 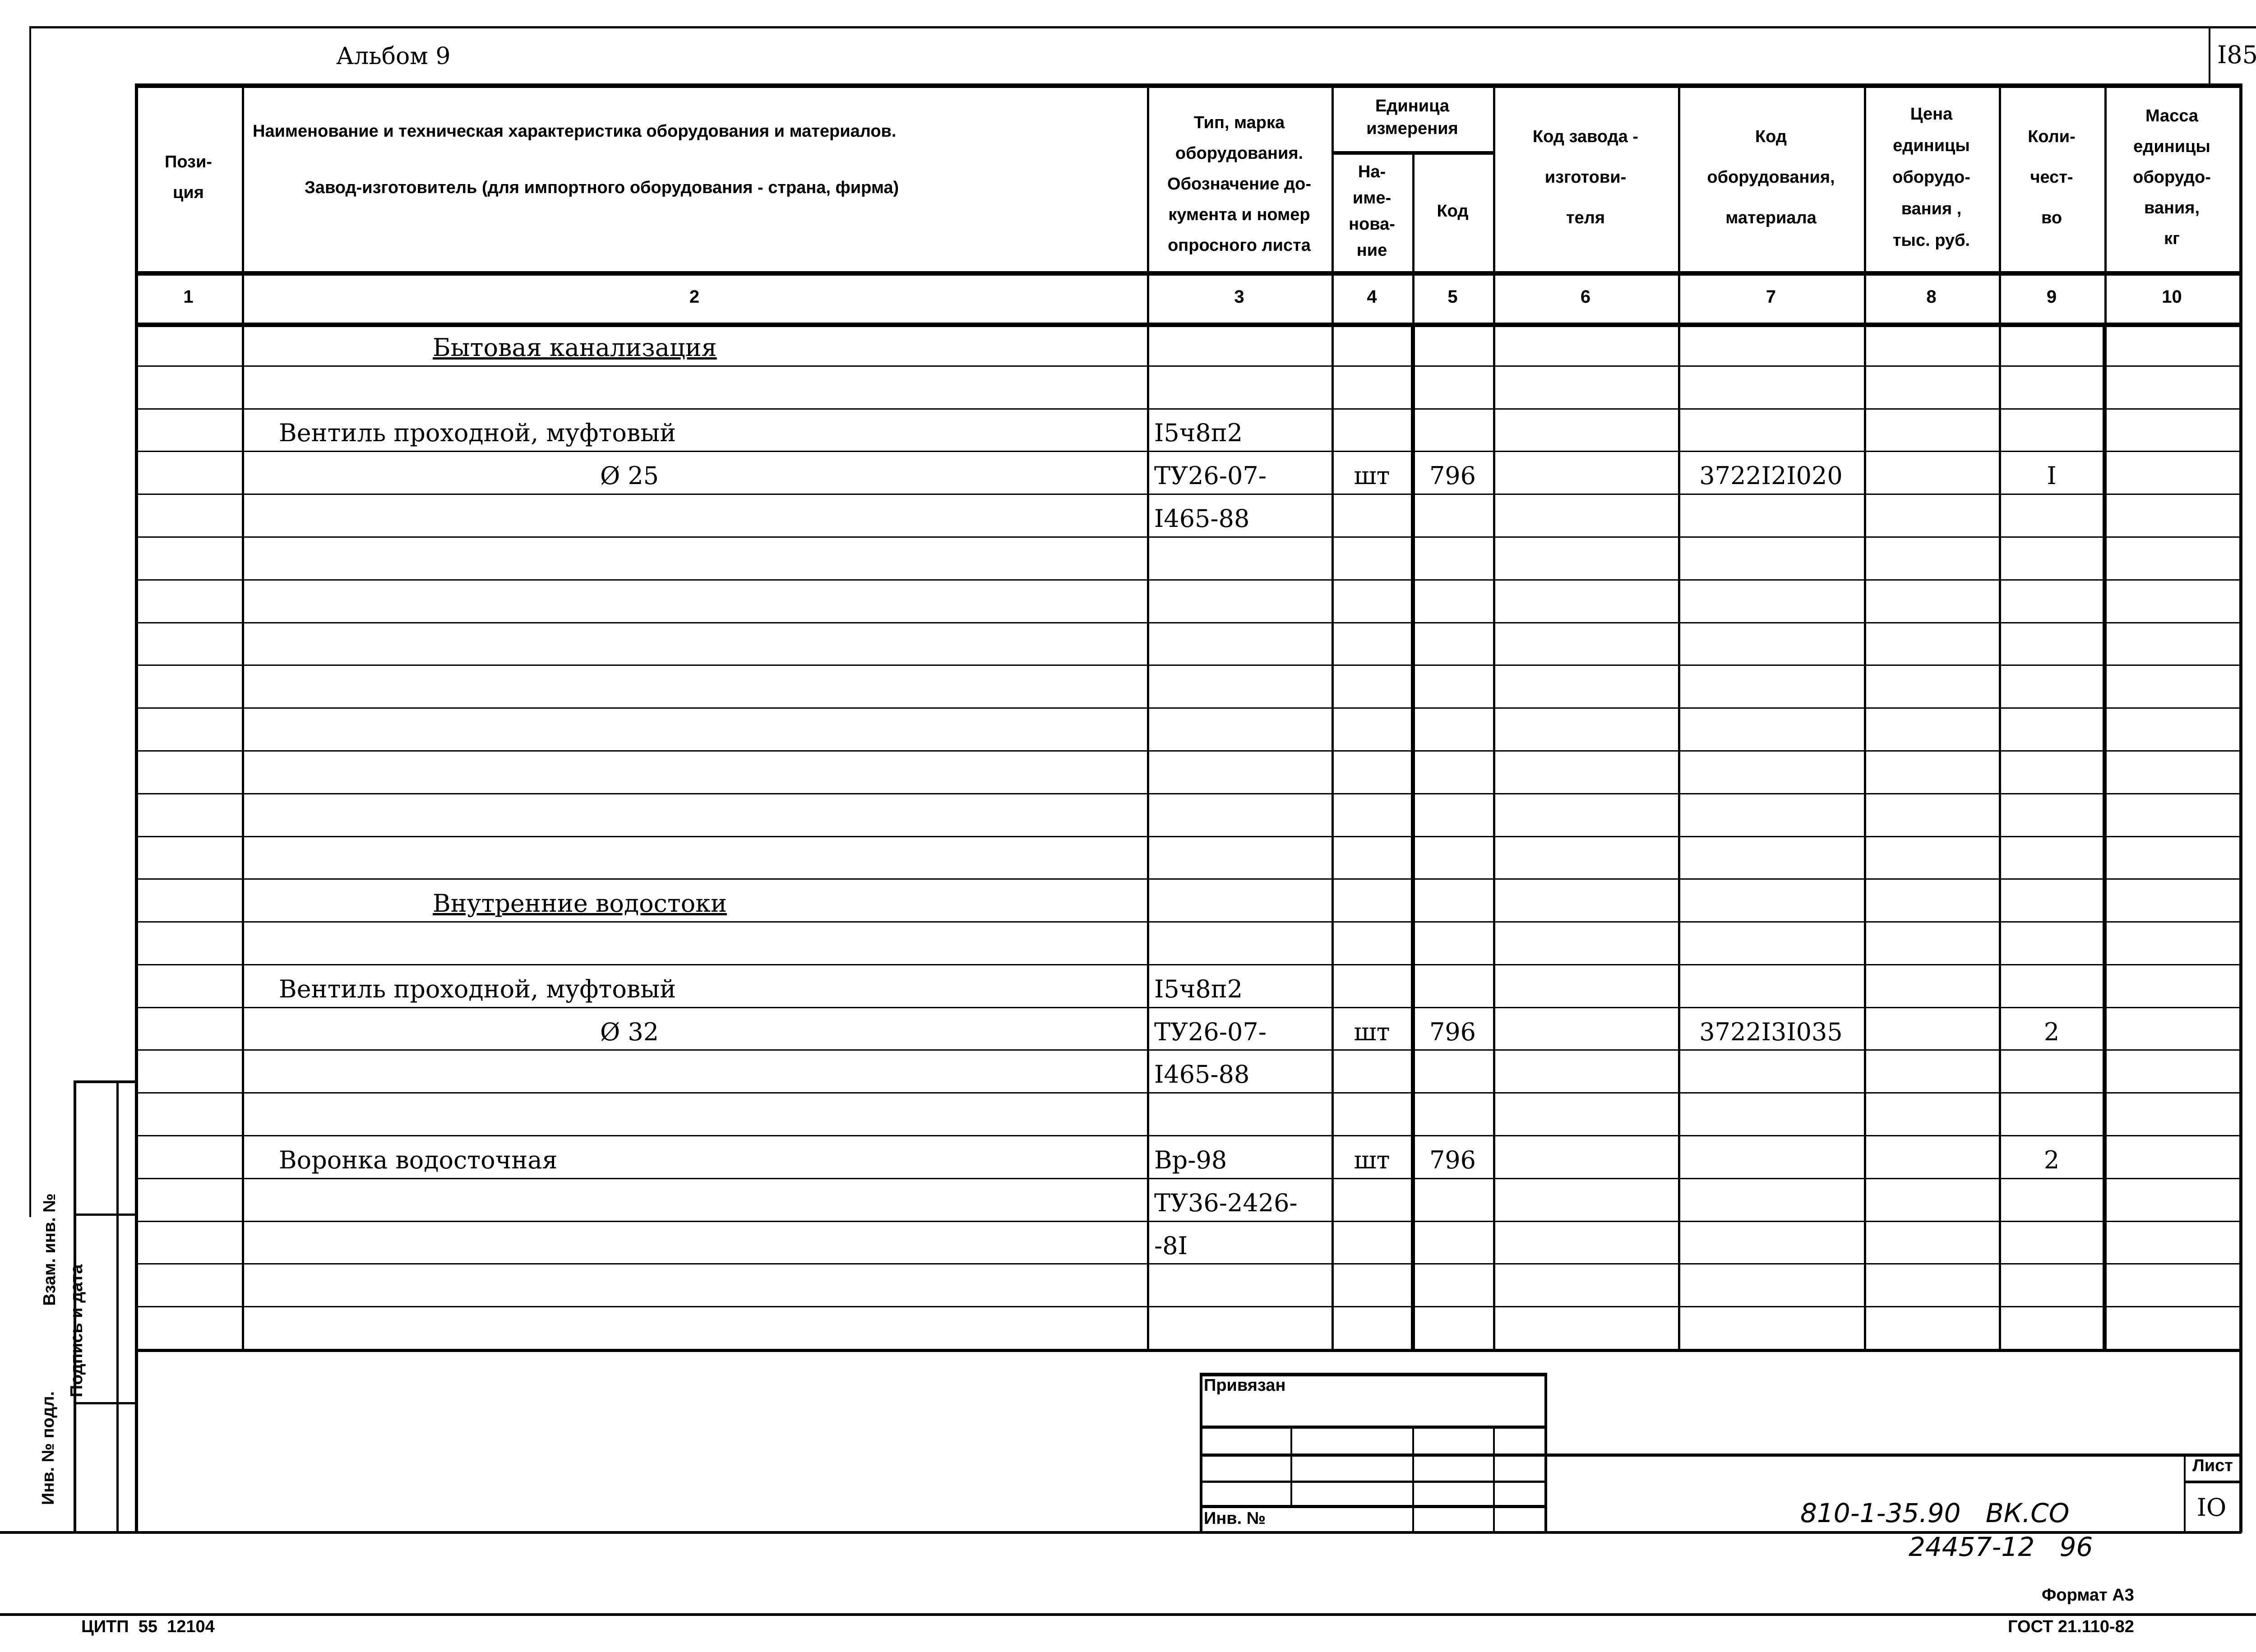 I want to click on sheet-value: IO, so click(x=2211, y=1507).